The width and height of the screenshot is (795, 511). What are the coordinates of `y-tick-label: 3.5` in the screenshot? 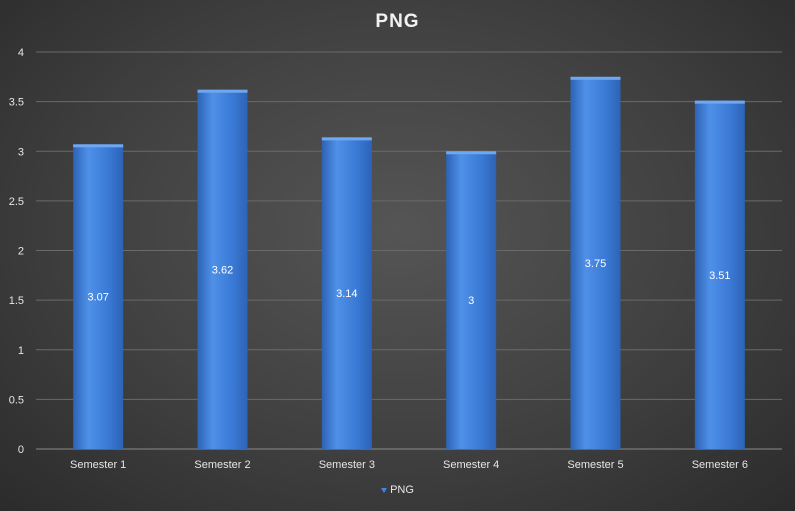 It's located at (16, 103).